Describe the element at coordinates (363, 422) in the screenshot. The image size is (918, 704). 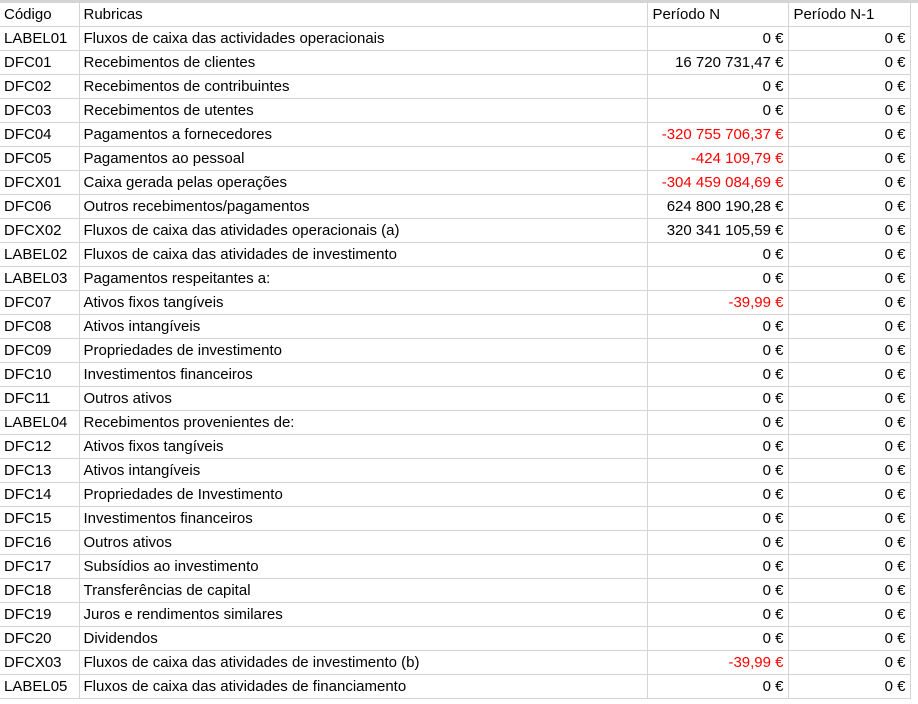
I see `cell-rubrica: Recebimentos provenientes de:` at that location.